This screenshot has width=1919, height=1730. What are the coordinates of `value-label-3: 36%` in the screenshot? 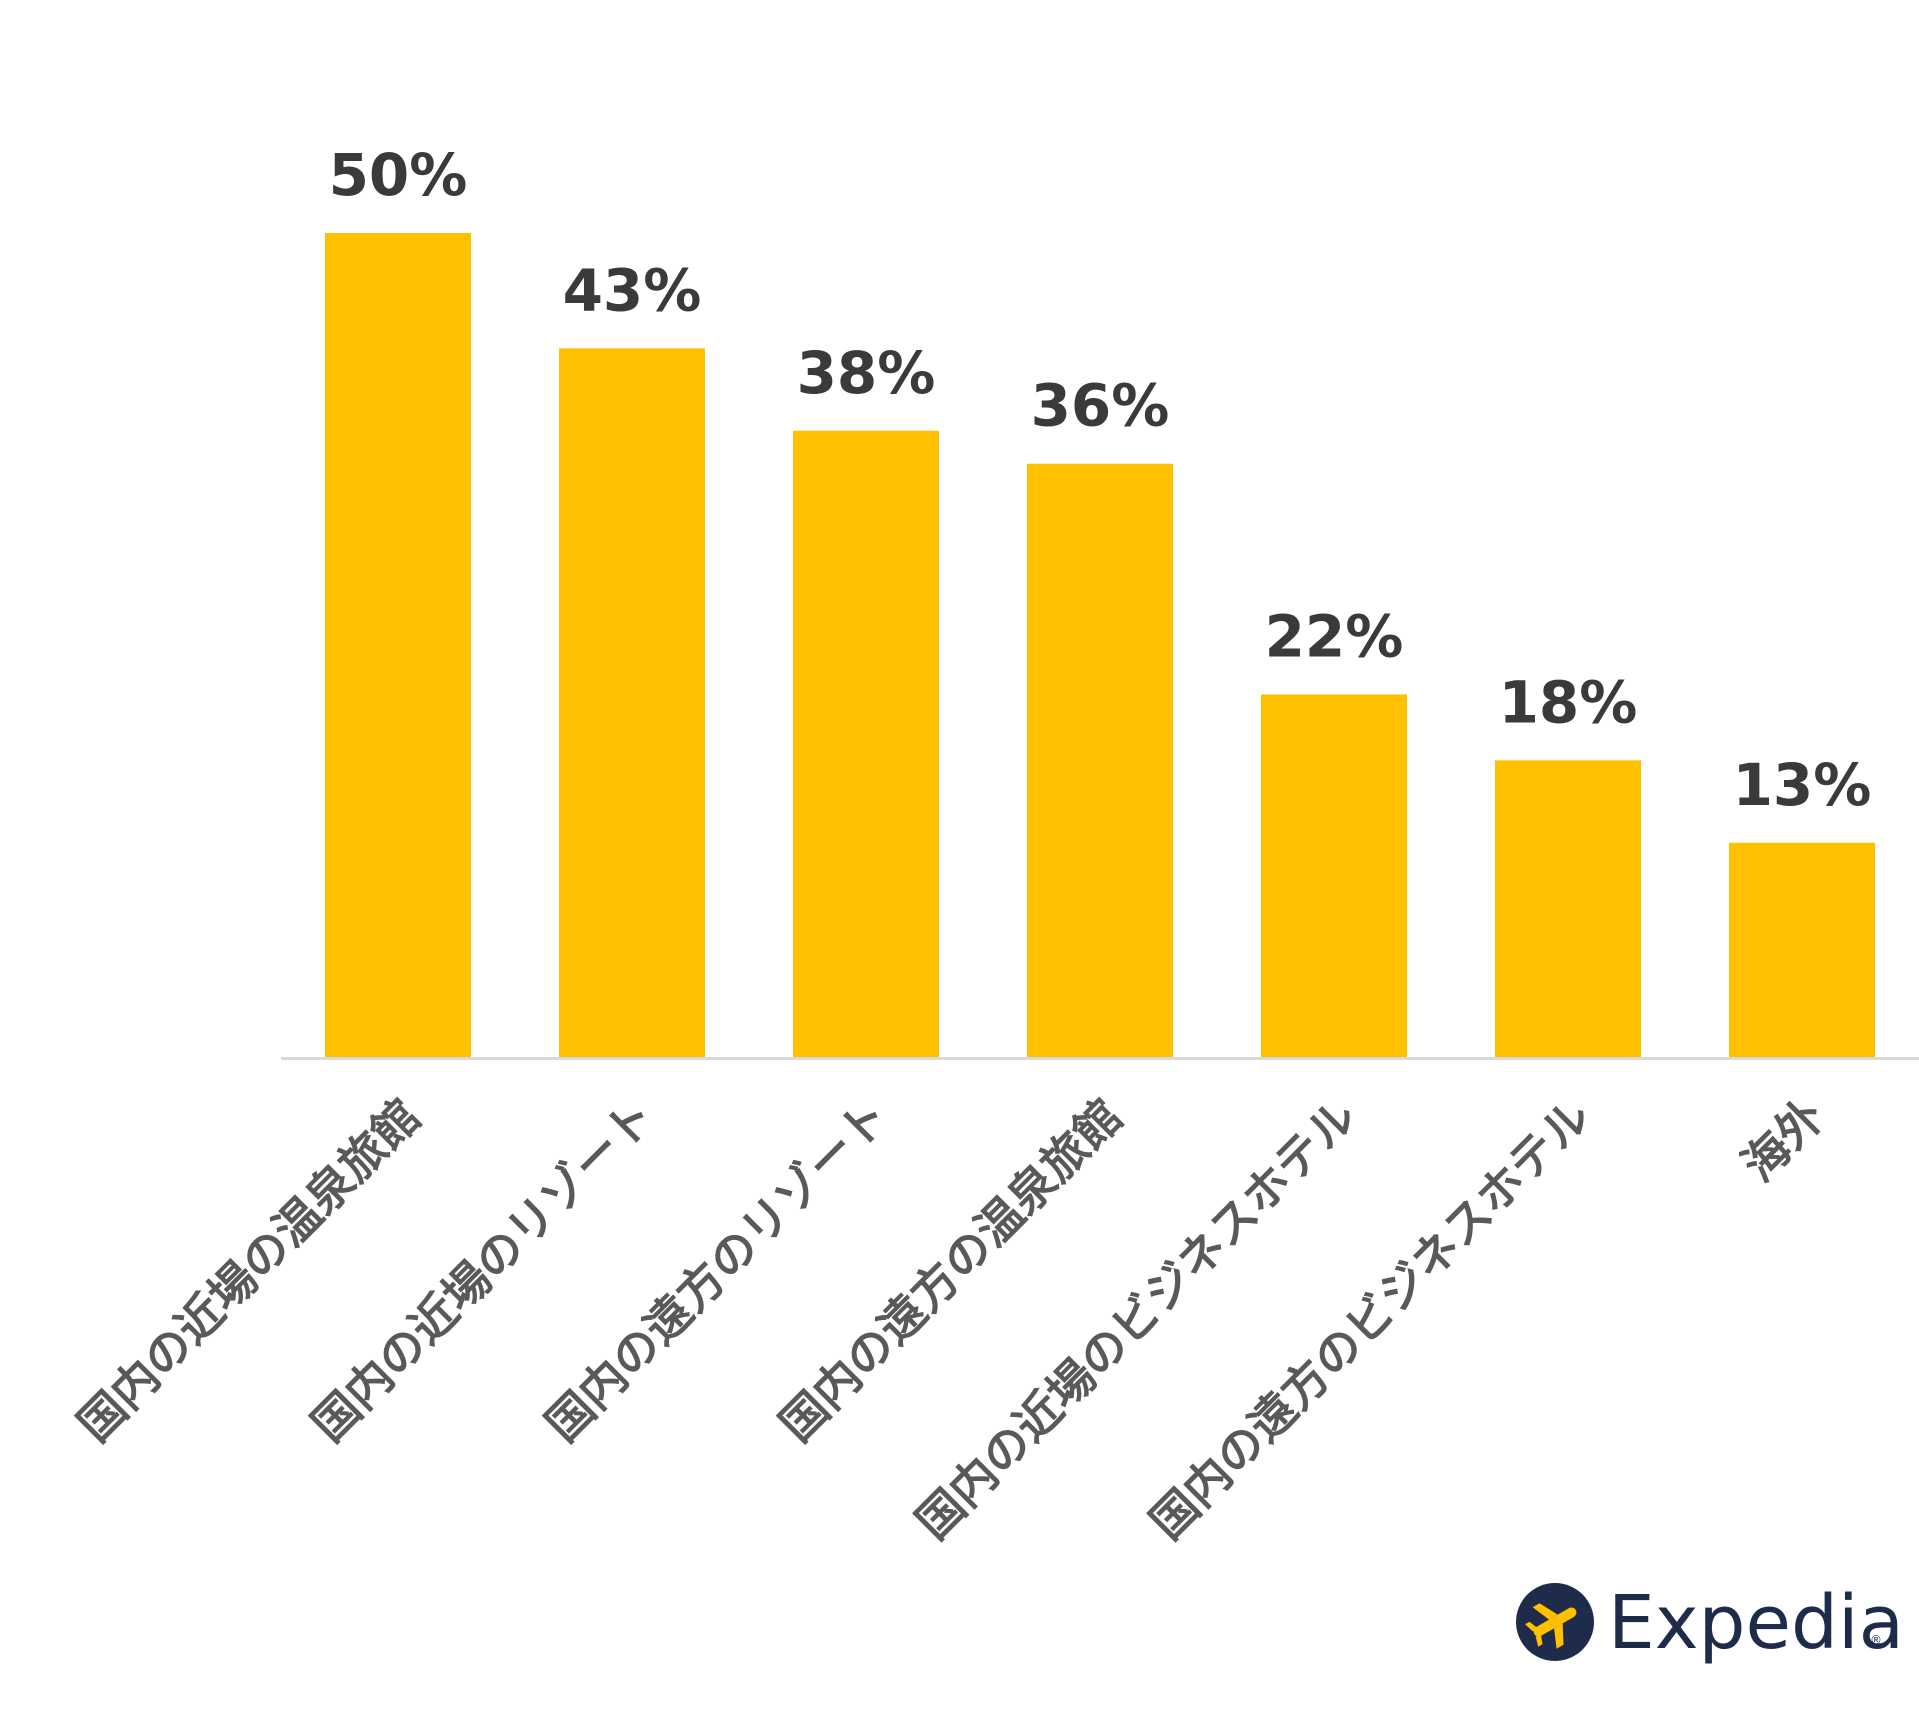 It's located at (1100, 406).